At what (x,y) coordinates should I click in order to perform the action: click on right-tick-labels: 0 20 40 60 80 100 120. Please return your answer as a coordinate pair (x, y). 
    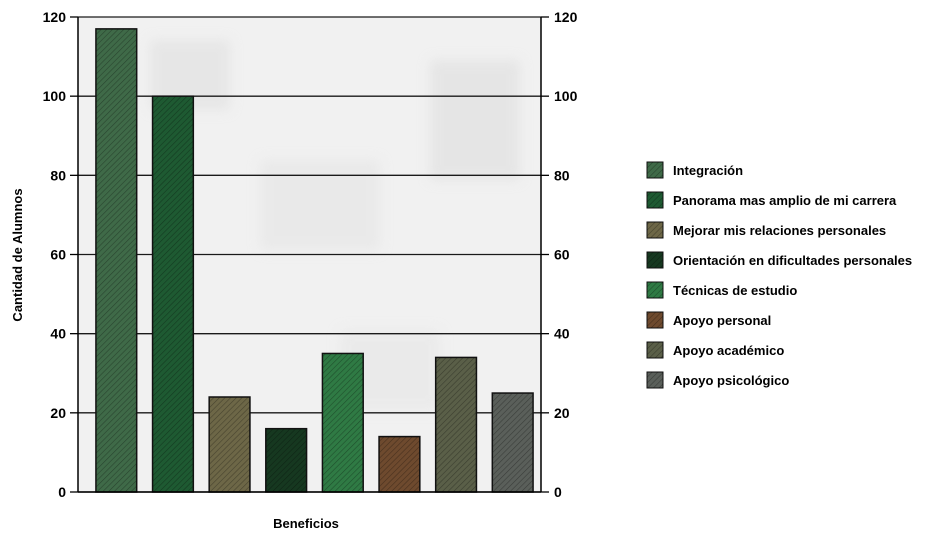
    Looking at the image, I should click on (566, 254).